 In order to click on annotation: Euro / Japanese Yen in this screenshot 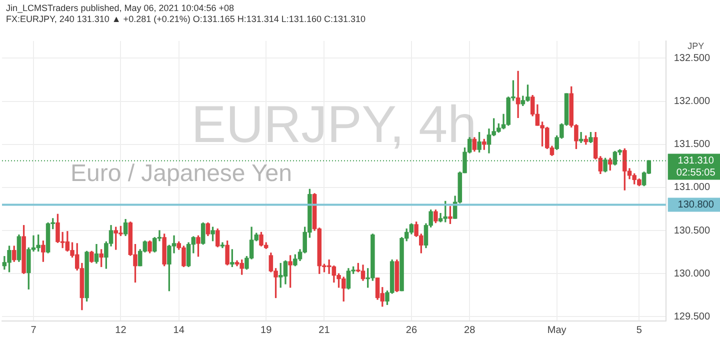, I will do `click(181, 173)`.